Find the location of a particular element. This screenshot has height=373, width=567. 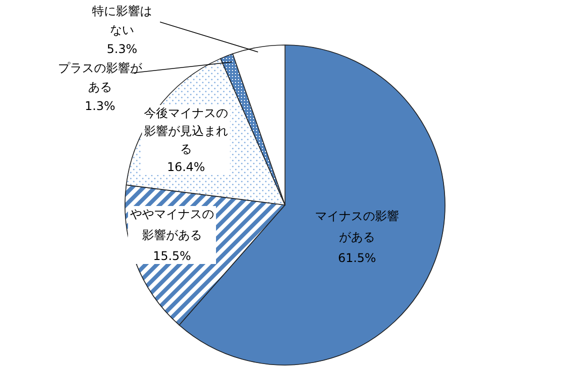

data-label: 16.4% is located at coordinates (186, 167).